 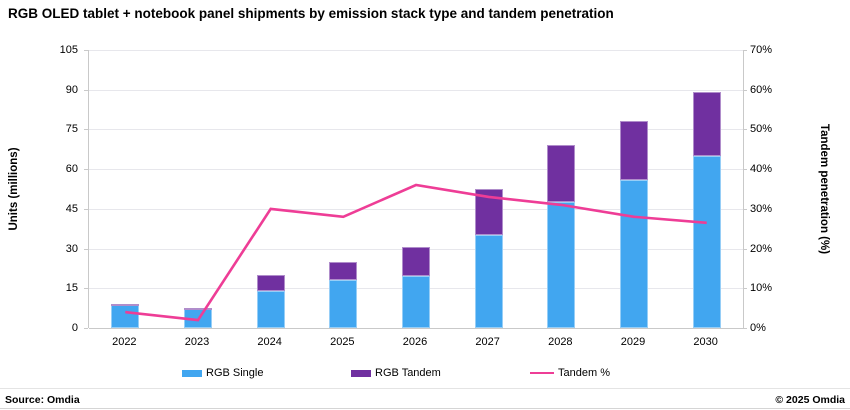 What do you see at coordinates (561, 265) in the screenshot?
I see `bar-segment-rgb-single-2028` at bounding box center [561, 265].